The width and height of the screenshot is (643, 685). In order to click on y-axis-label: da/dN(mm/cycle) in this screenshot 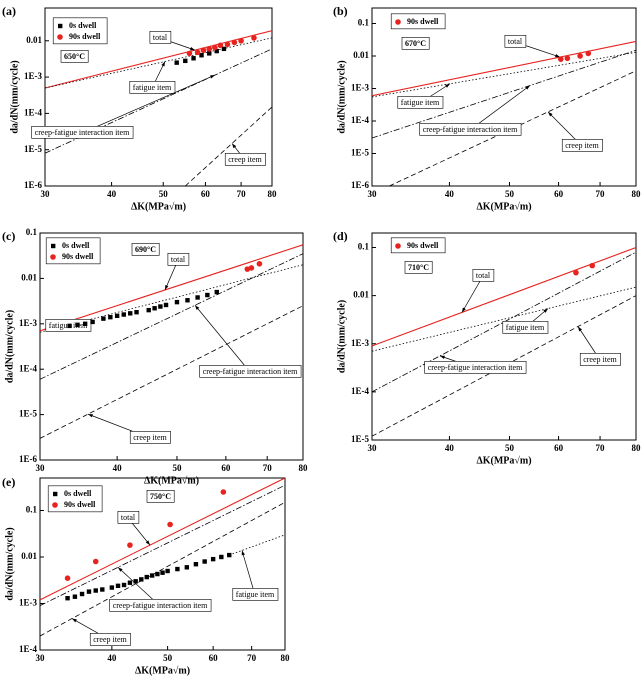, I will do `click(341, 96)`.